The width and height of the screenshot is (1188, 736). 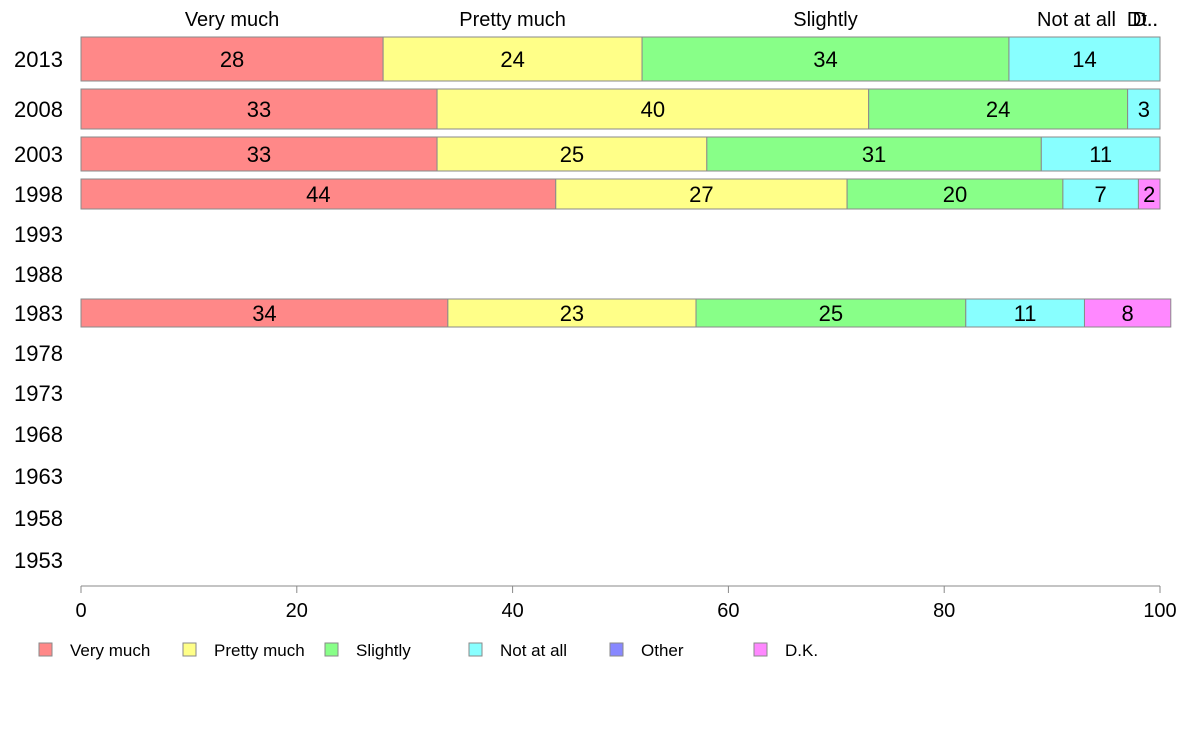 I want to click on bar-segment-1998-not-at-all, so click(x=1100, y=194).